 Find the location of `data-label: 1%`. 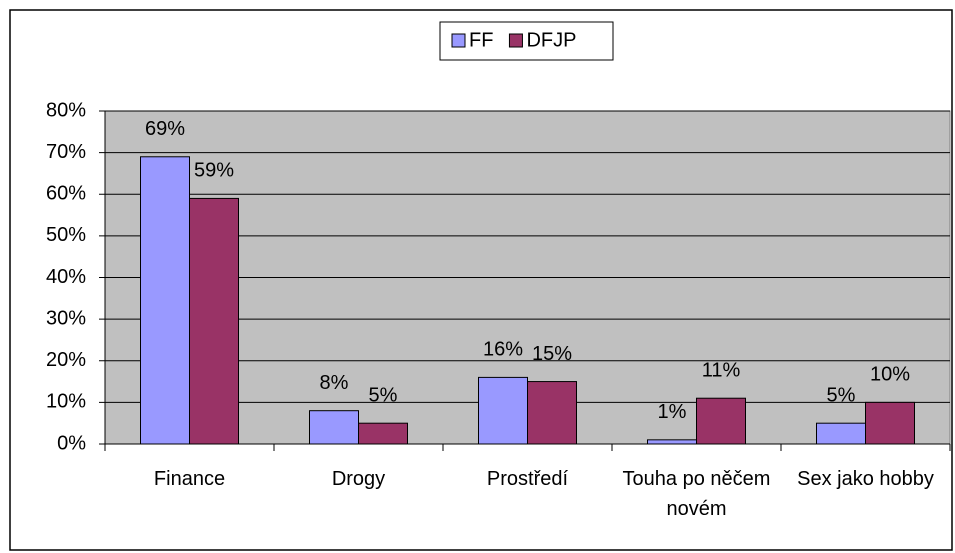

data-label: 1% is located at coordinates (672, 412).